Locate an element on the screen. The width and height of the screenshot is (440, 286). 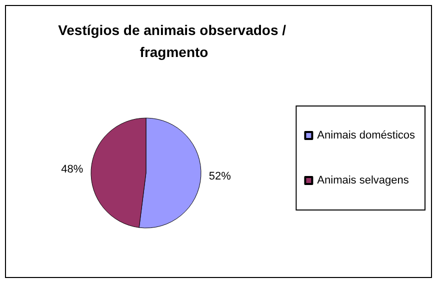
data-label: 52% is located at coordinates (220, 176).